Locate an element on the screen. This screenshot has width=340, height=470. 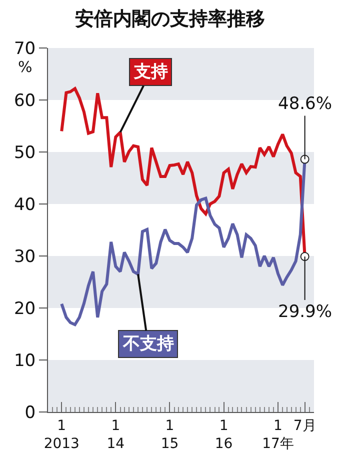
y-tick-label: 60 is located at coordinates (25, 100).